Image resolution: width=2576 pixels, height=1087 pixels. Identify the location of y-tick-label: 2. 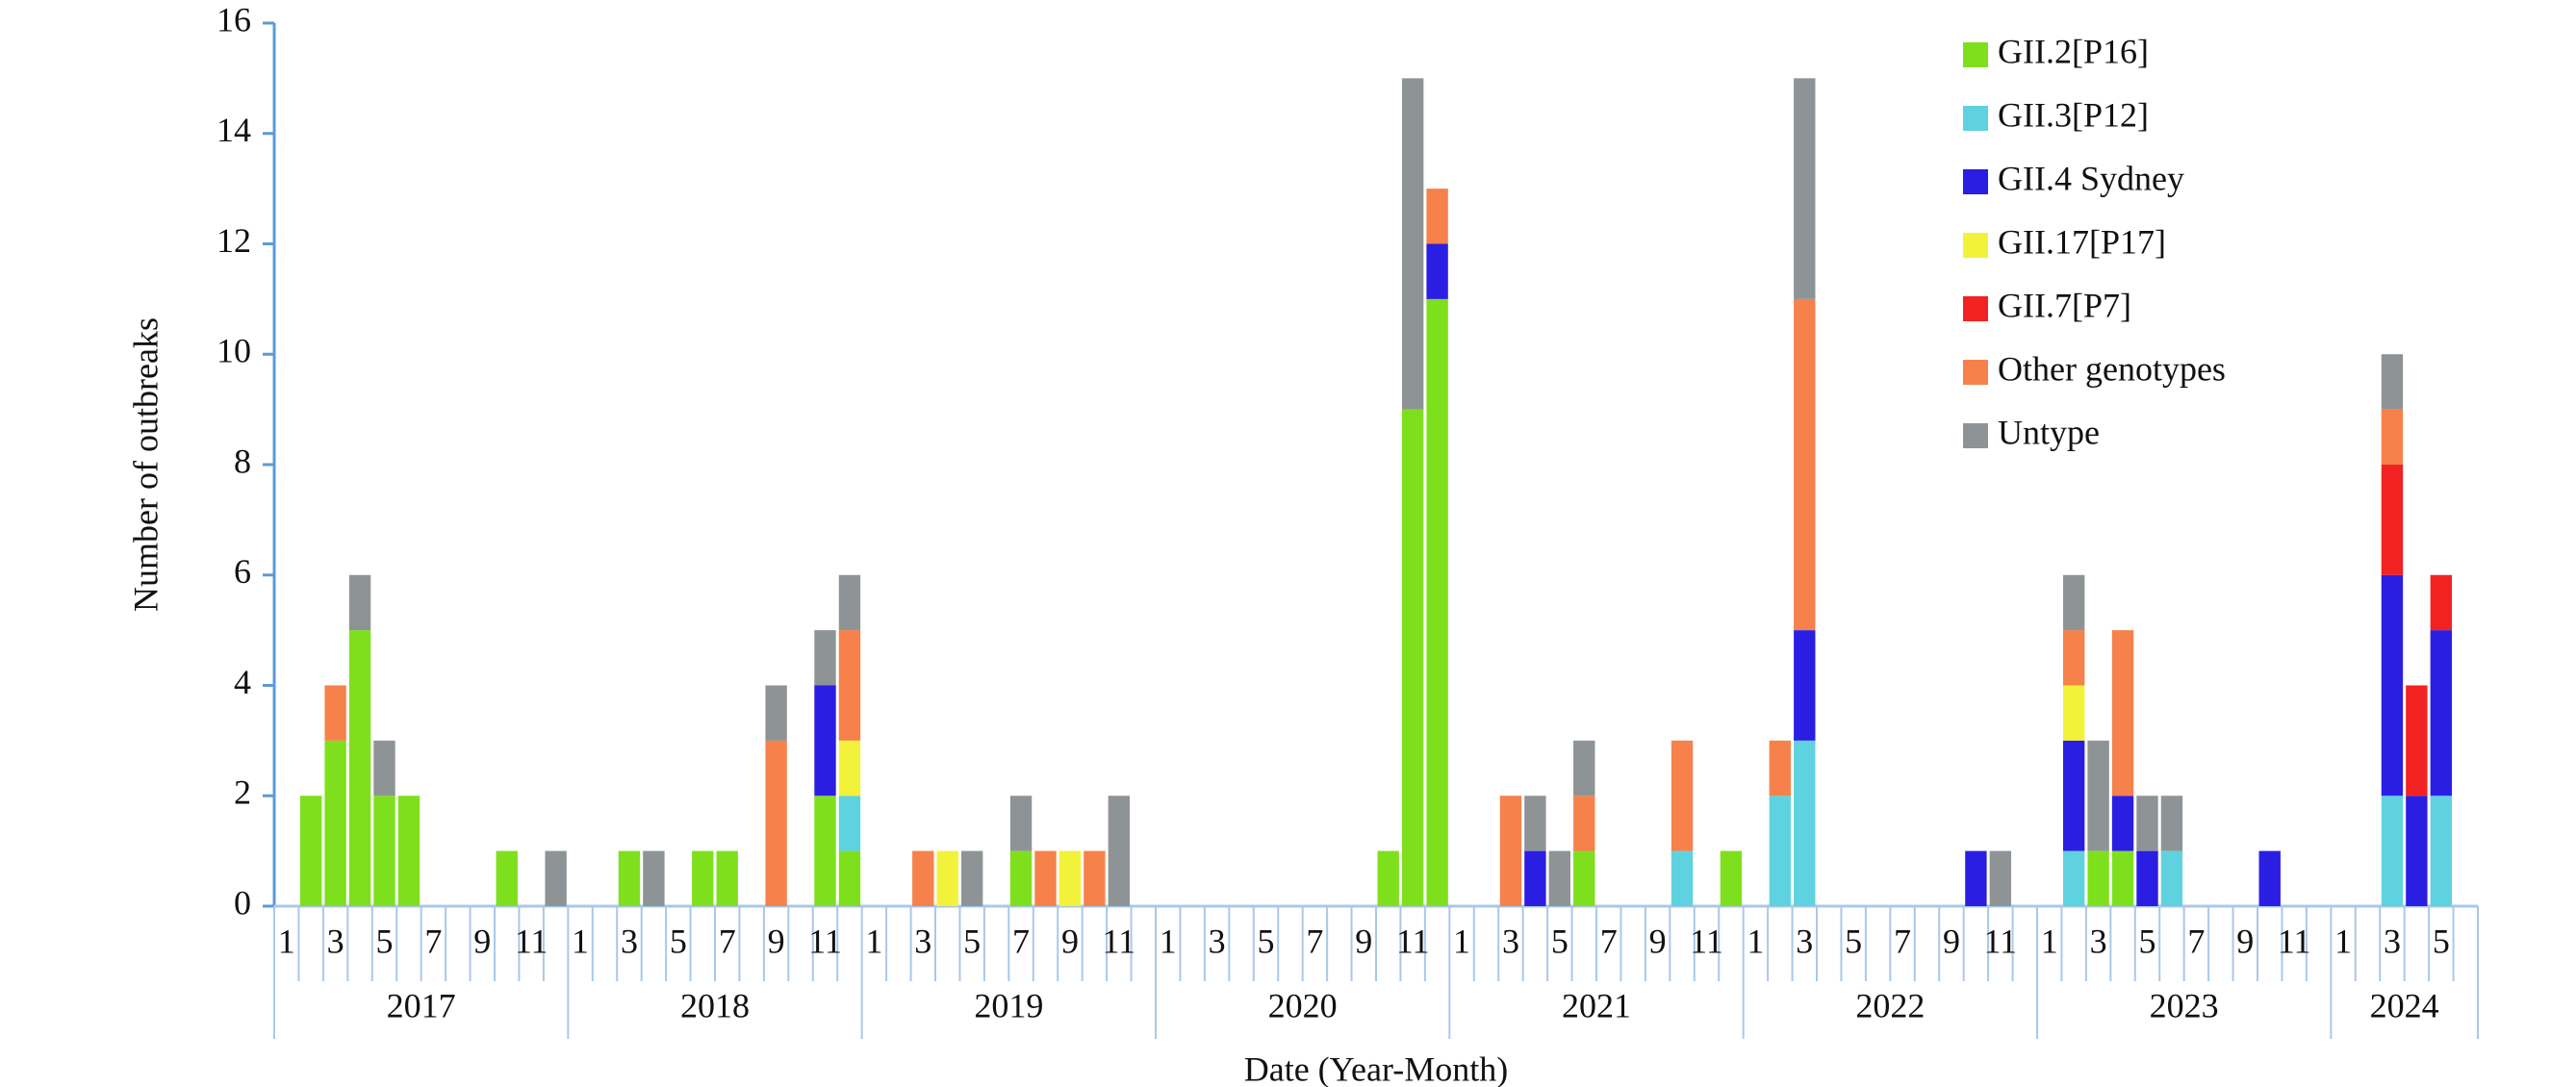
(242, 792).